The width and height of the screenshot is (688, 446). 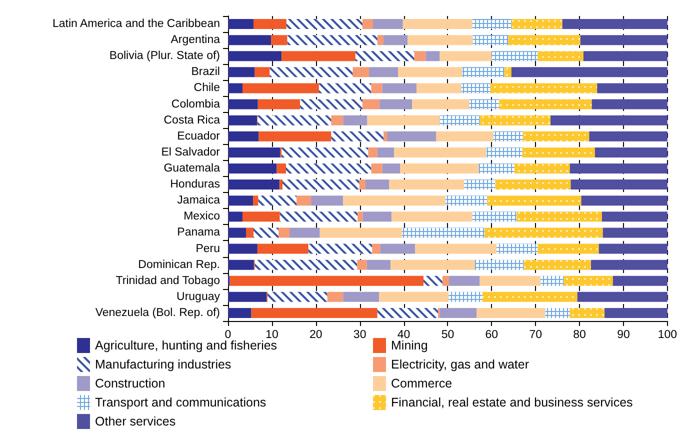 I want to click on y-tick-label: Uruguay, so click(x=198, y=296).